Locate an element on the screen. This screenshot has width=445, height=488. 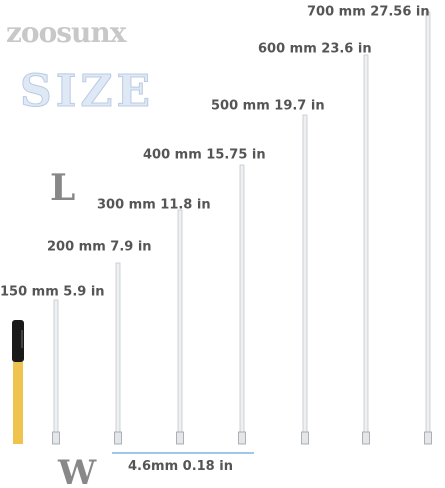
width-text: 4.6mm 0.18 in is located at coordinates (180, 466).